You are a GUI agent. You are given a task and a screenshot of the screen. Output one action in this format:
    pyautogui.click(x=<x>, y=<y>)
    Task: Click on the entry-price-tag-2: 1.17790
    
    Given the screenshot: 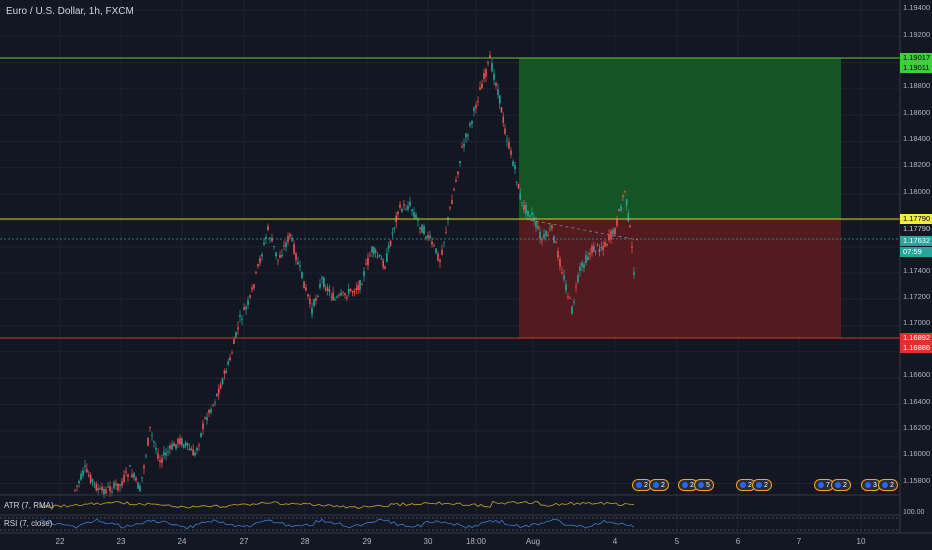 What is the action you would take?
    pyautogui.click(x=916, y=229)
    